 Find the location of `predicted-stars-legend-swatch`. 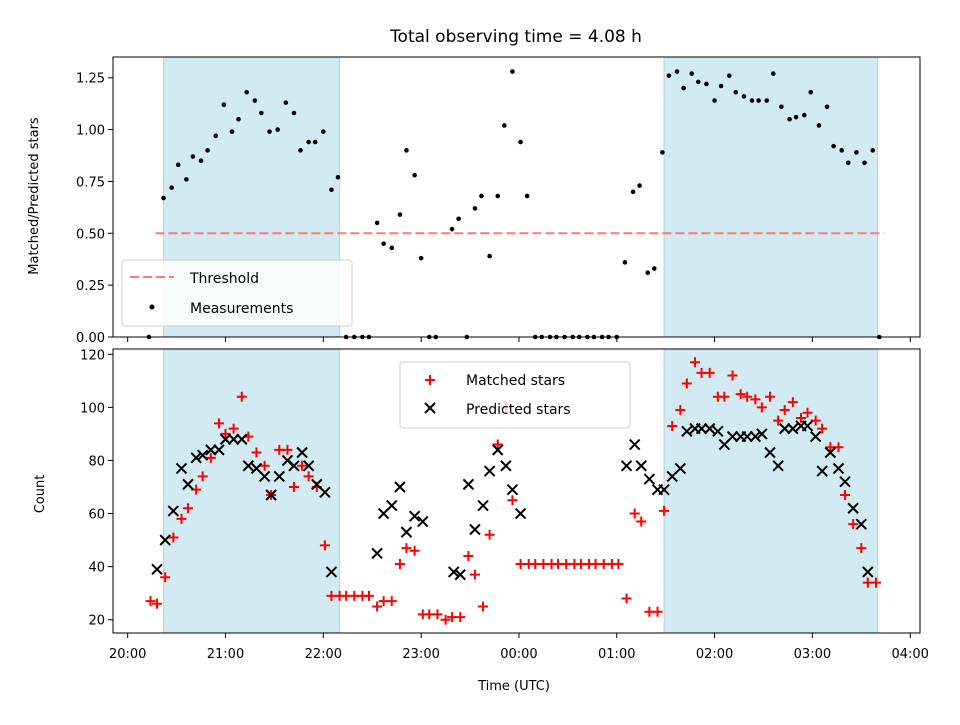

predicted-stars-legend-swatch is located at coordinates (430, 408).